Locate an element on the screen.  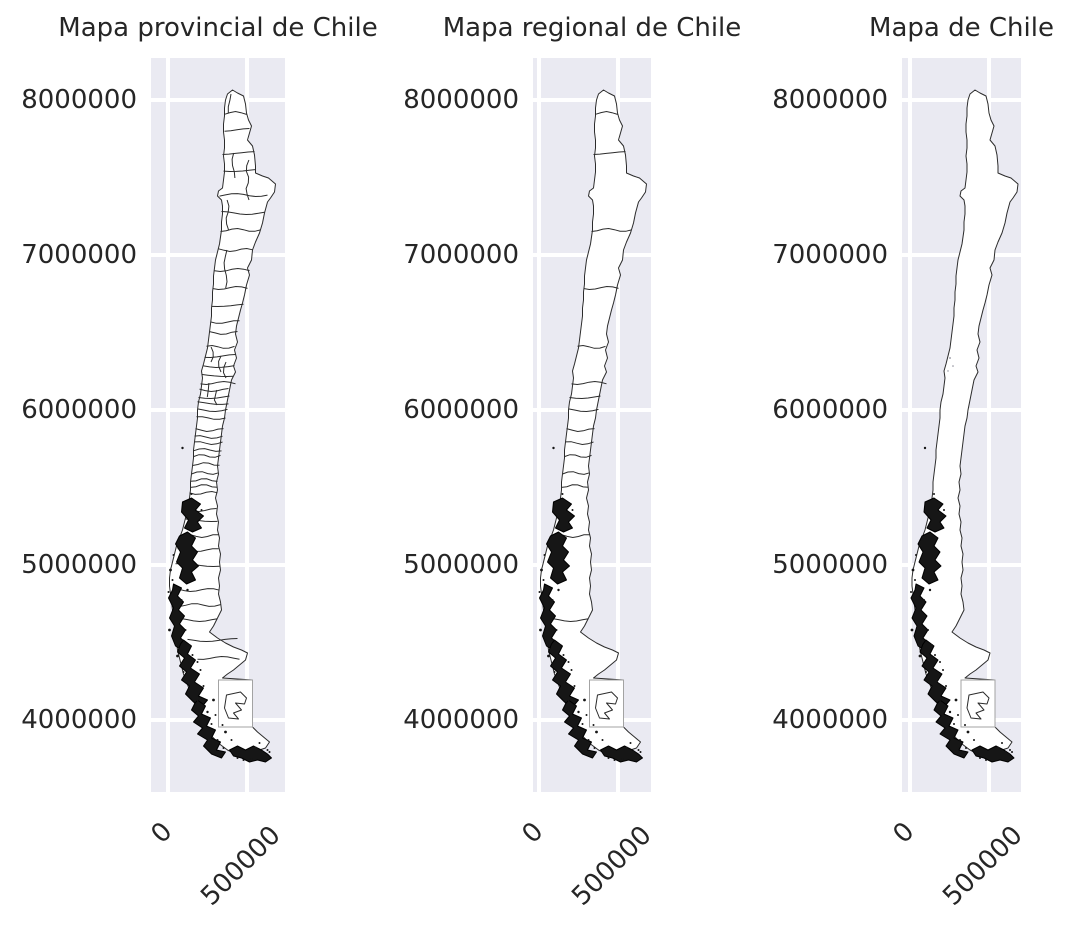
x-tick-label: 0 is located at coordinates (532, 833).